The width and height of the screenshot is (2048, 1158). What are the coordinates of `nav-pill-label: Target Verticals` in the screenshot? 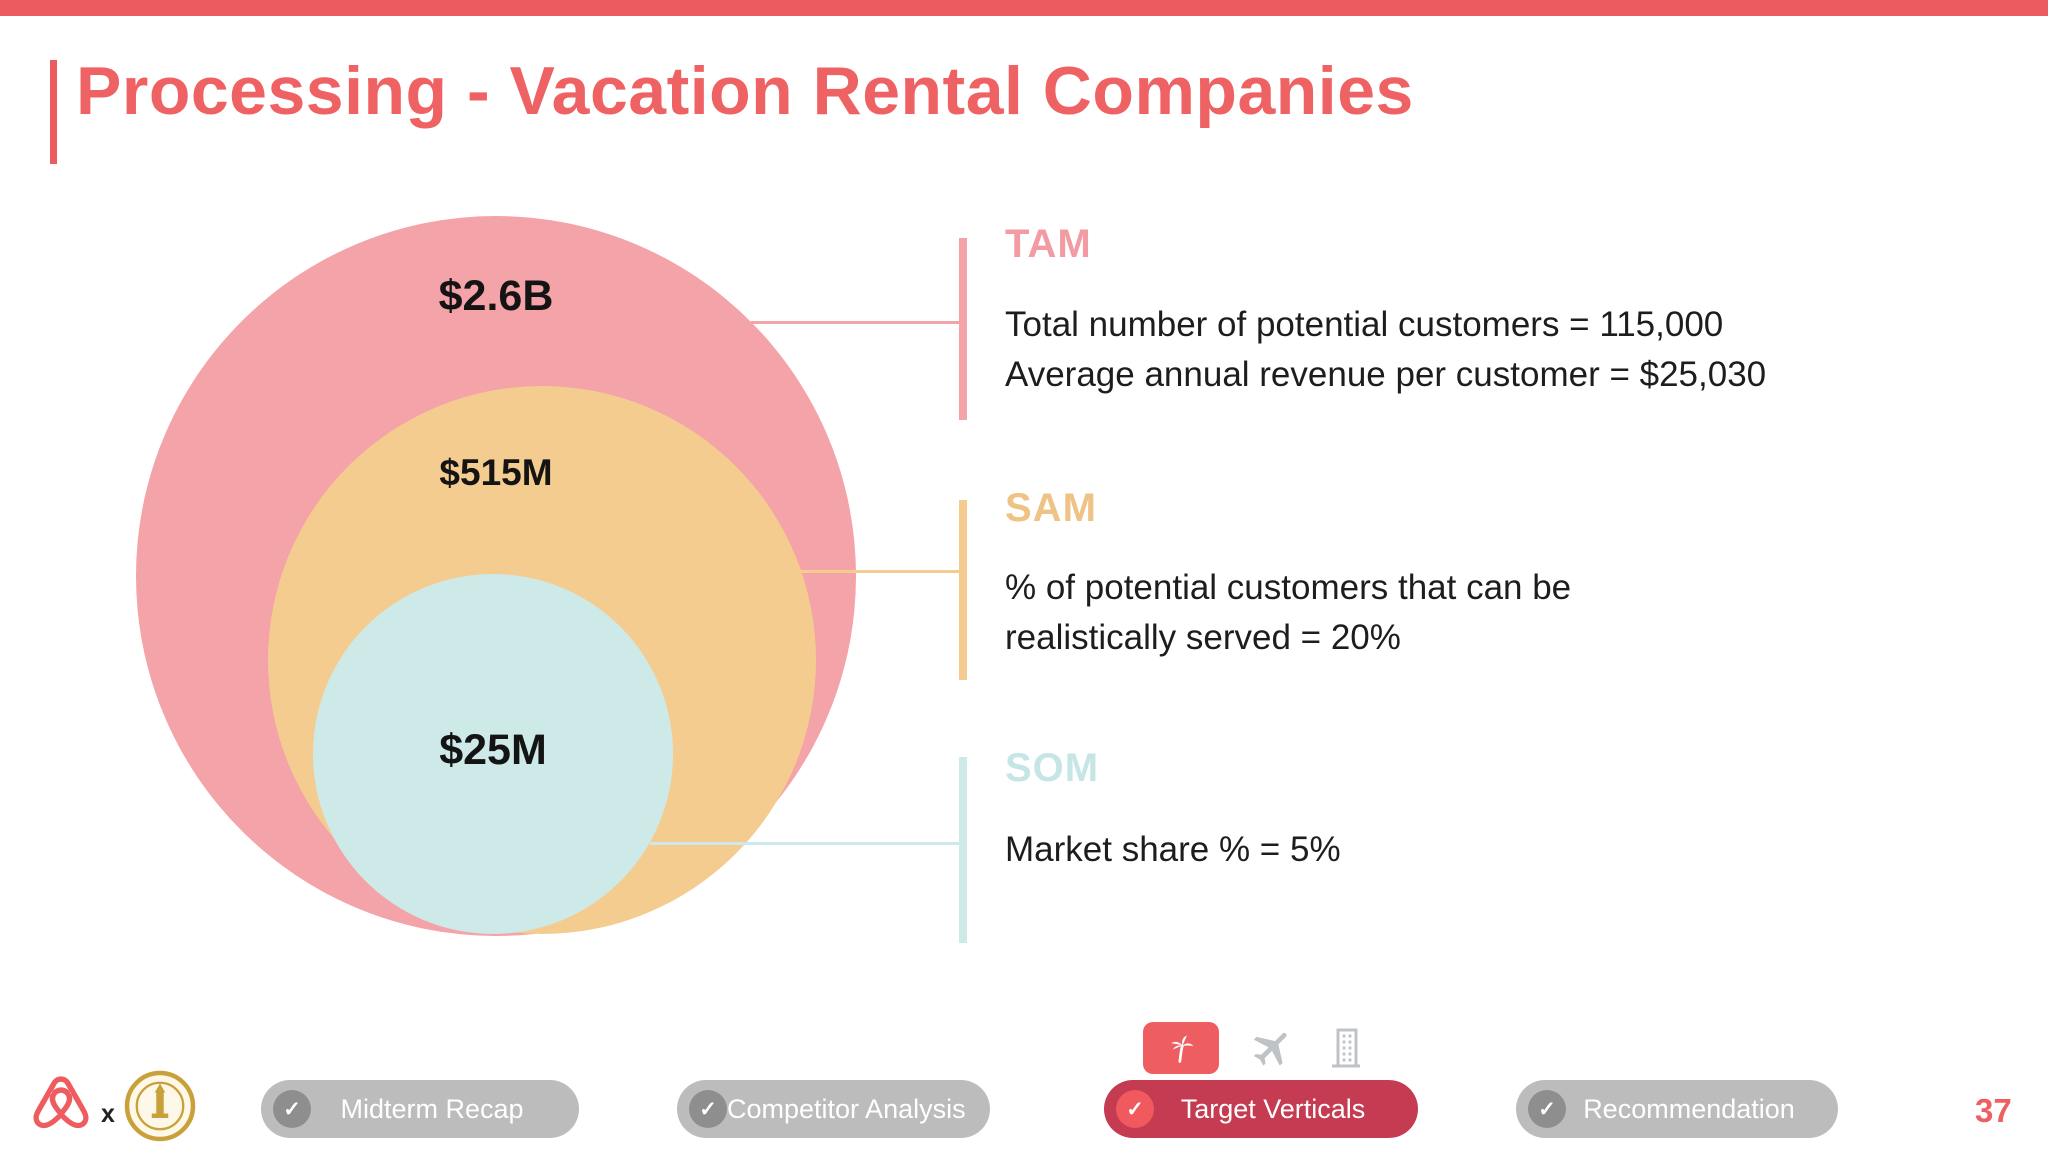 It's located at (1273, 1108).